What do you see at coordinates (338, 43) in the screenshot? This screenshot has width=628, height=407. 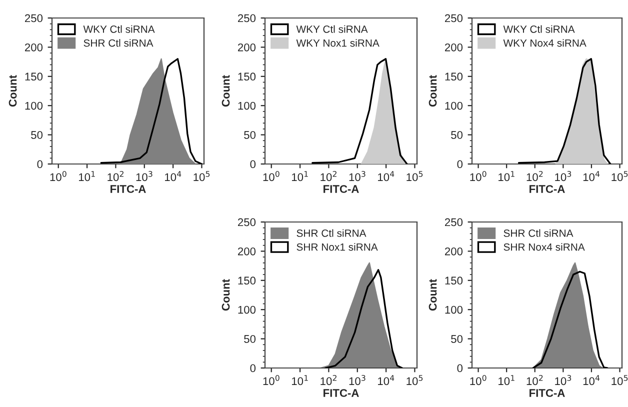 I see `legend-label: WKY Nox1 siRNA` at bounding box center [338, 43].